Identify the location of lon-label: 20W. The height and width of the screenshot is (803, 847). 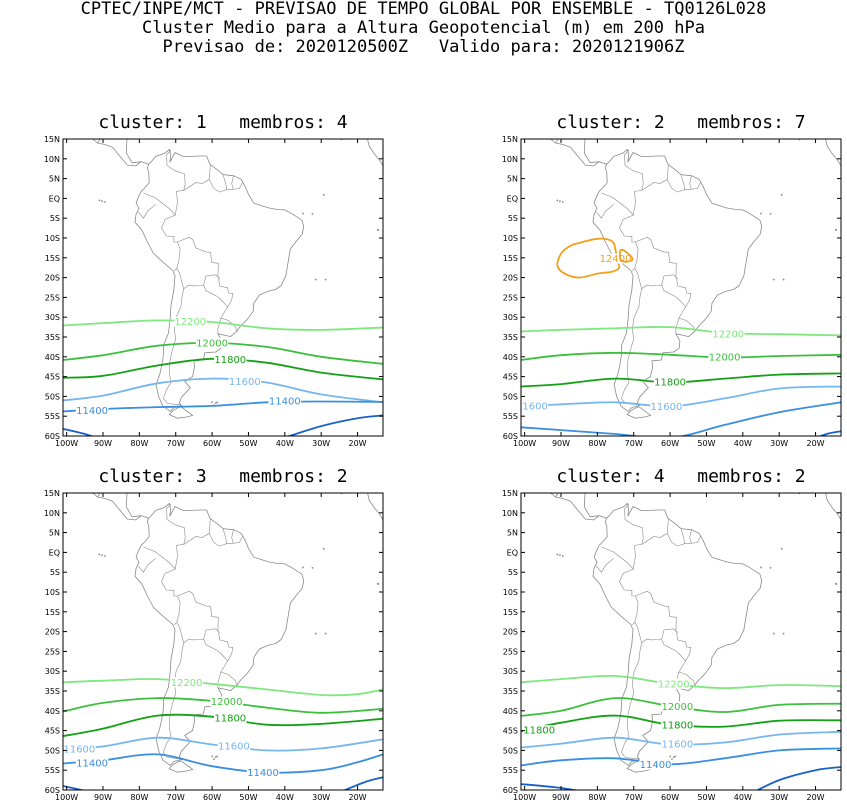
(815, 797).